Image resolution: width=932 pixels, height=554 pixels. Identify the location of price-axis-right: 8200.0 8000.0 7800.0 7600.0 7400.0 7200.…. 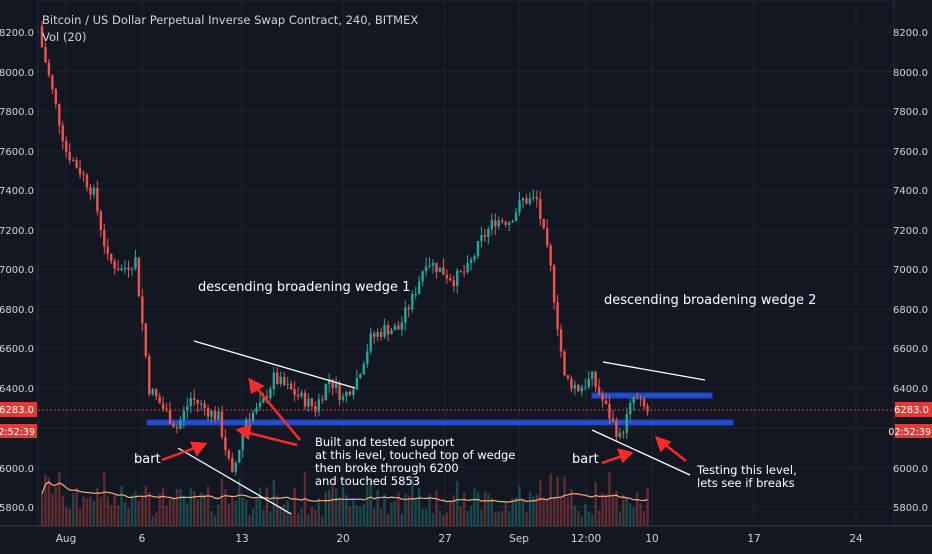
(910, 271).